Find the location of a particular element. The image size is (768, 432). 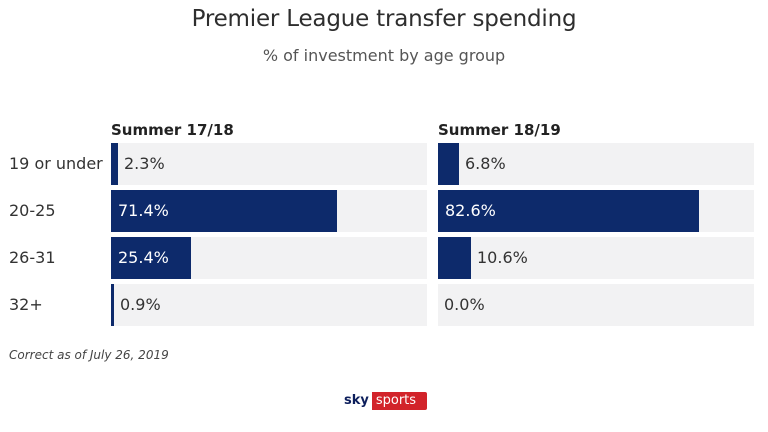

category-label: 32+ is located at coordinates (26, 304).